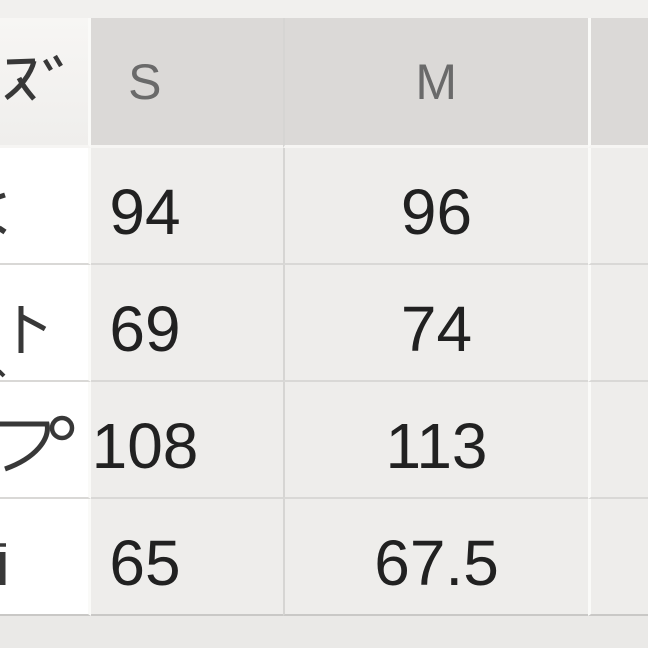 The image size is (648, 648). Describe the element at coordinates (187, 206) in the screenshot. I see `value-cell-s: 94` at that location.